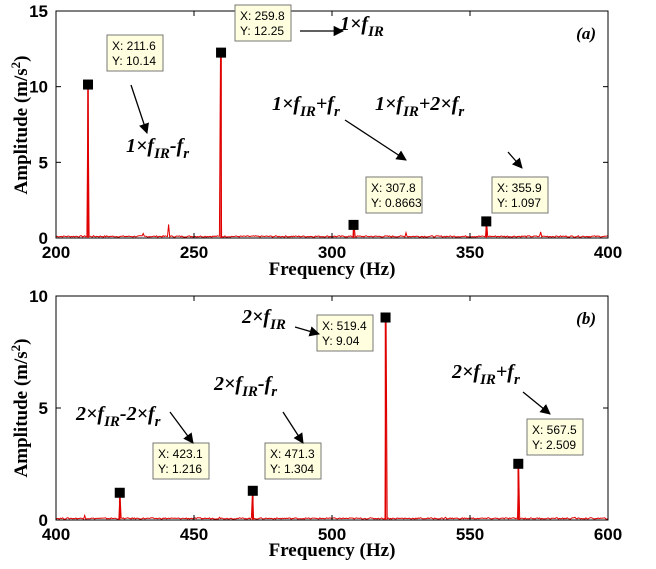  Describe the element at coordinates (608, 534) in the screenshot. I see `x-tick-label: 600` at that location.